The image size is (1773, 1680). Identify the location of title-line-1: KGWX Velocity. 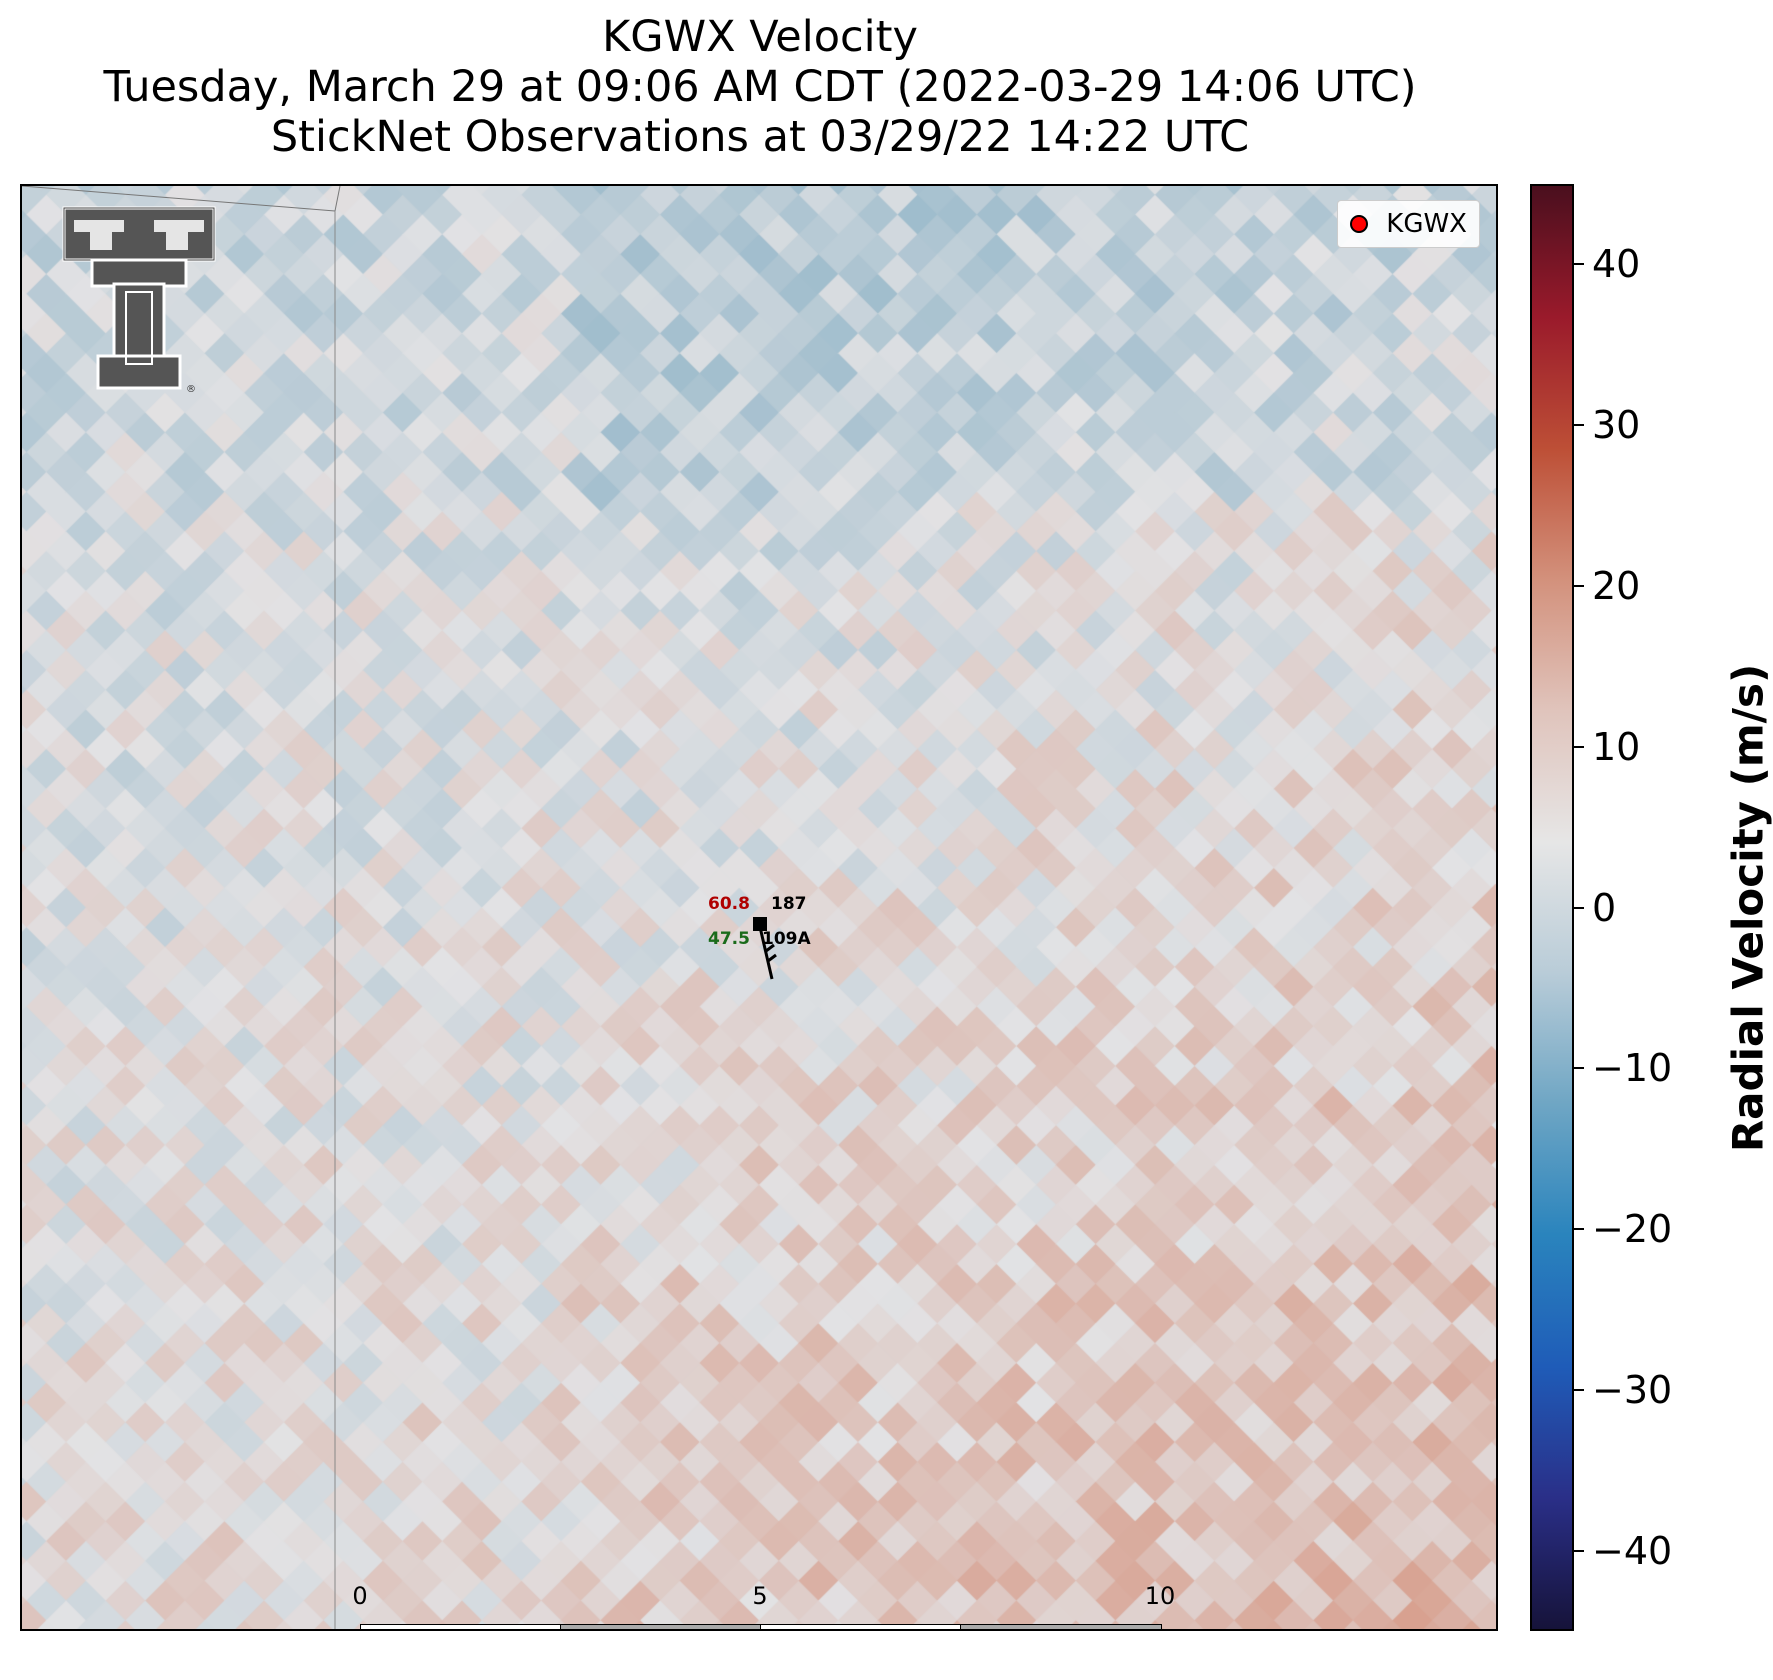
(760, 37).